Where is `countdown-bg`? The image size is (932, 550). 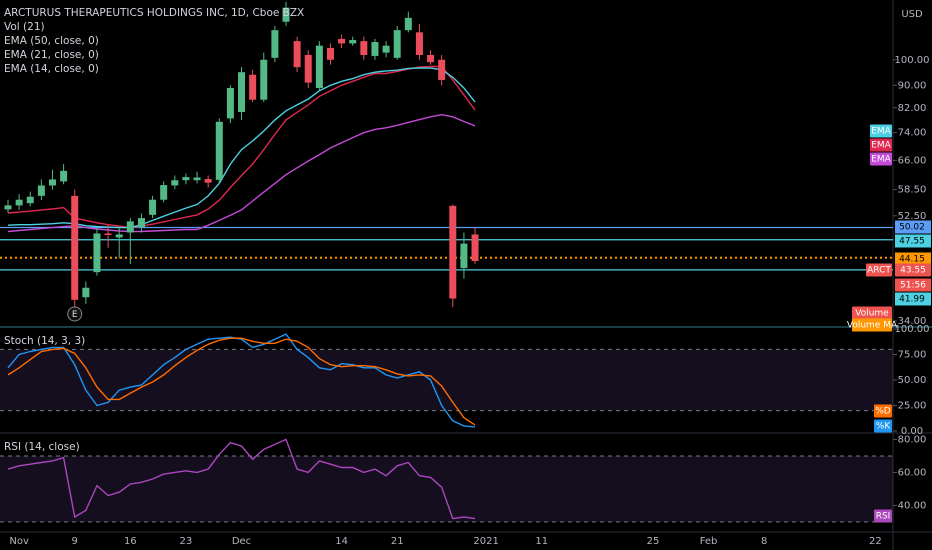 countdown-bg is located at coordinates (913, 285).